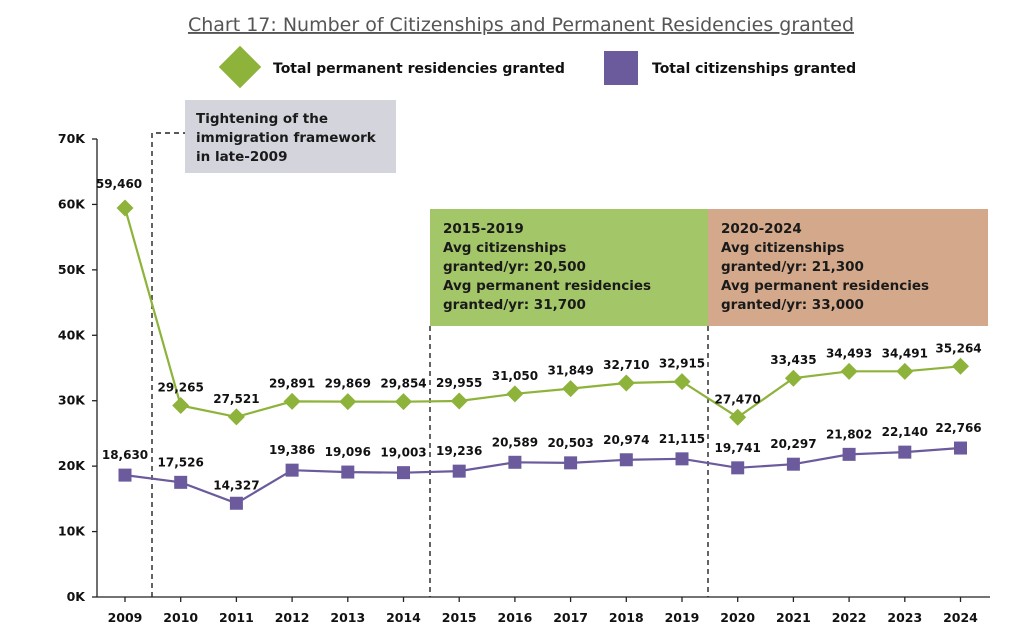 This screenshot has width=1024, height=639. What do you see at coordinates (72, 203) in the screenshot?
I see `y-tick-label: 60K` at bounding box center [72, 203].